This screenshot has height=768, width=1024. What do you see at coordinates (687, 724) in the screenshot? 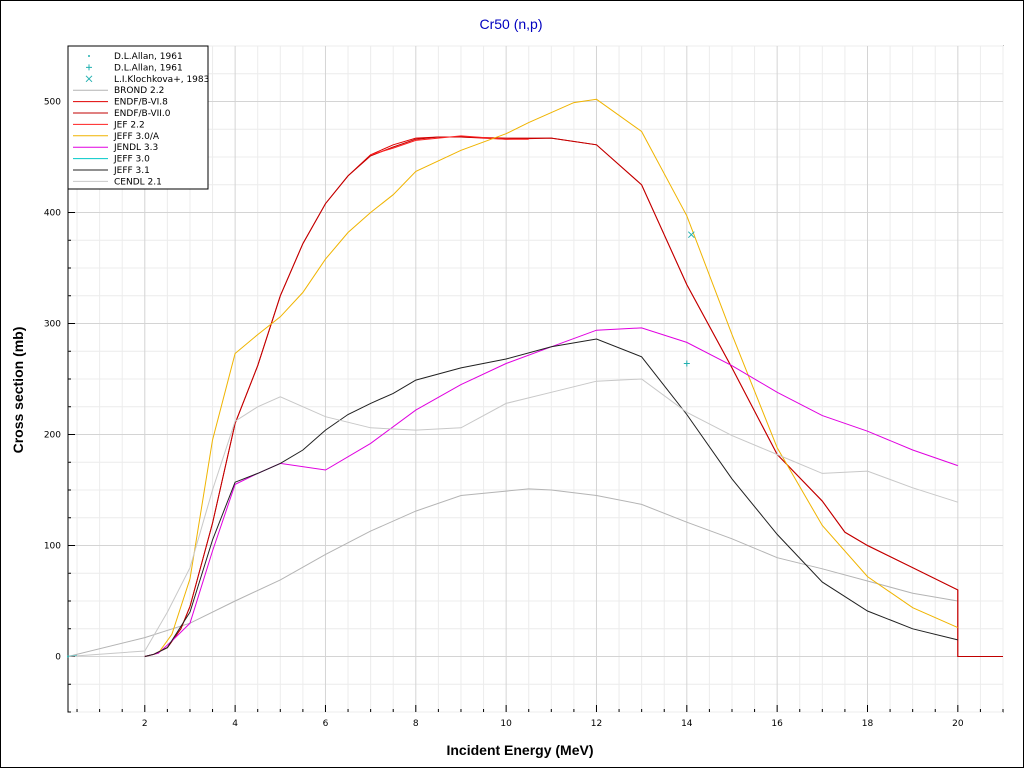
I see `x-tick-label: 14` at bounding box center [687, 724].